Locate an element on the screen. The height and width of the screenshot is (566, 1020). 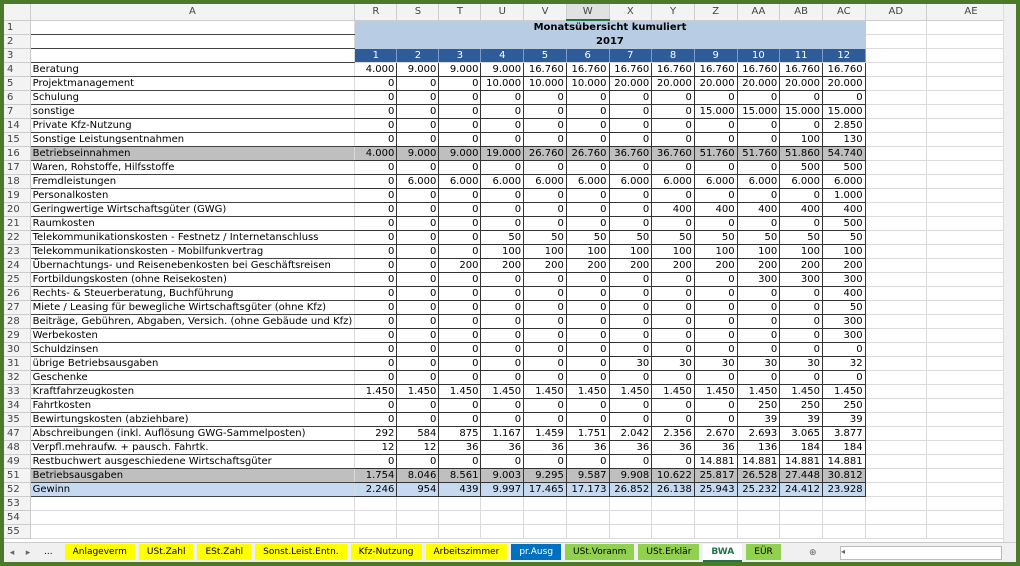
column-header-a: A is located at coordinates (193, 12).